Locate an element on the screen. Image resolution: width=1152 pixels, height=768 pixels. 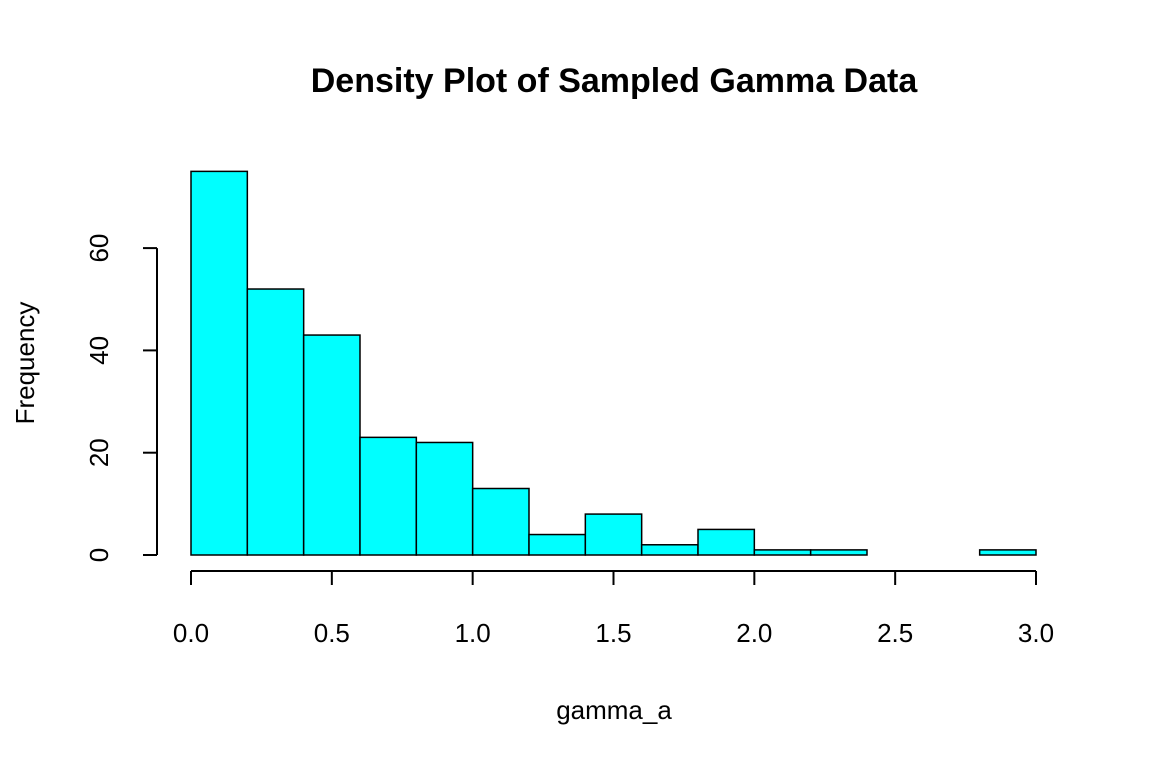
y-tick-label: 0 is located at coordinates (99, 555).